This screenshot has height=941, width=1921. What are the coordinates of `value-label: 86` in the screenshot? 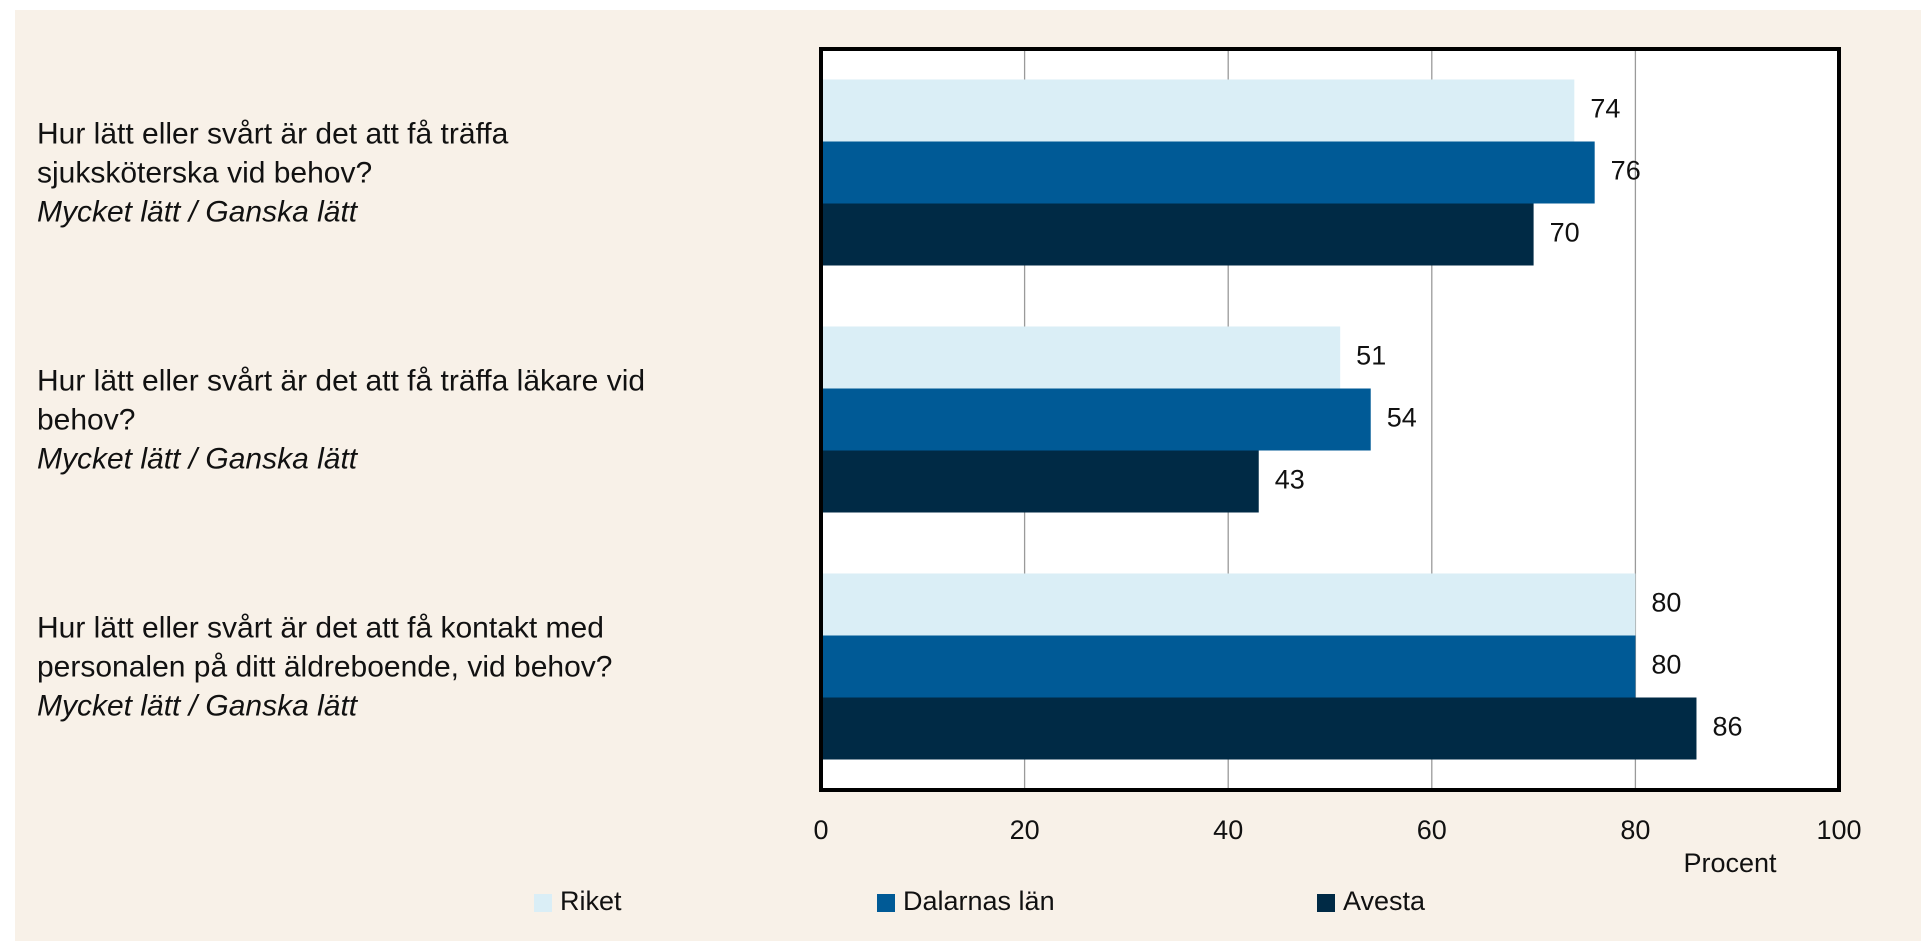 It's located at (1727, 727).